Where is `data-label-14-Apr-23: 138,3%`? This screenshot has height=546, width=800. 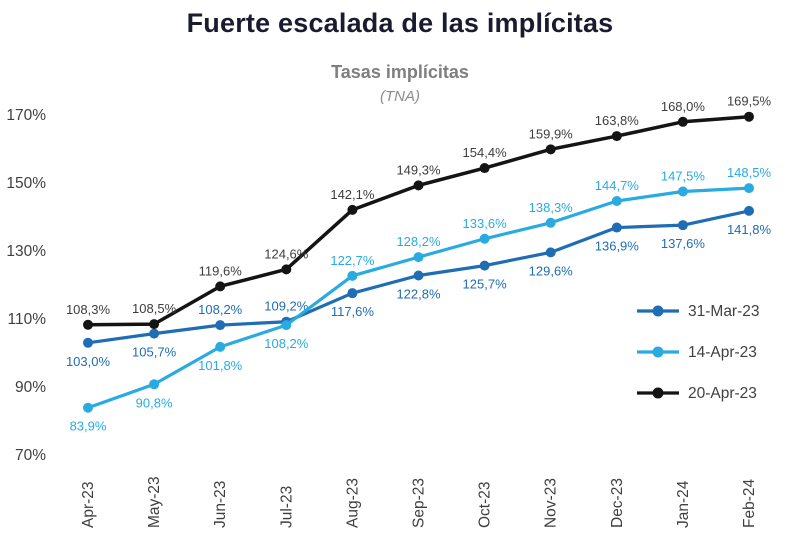
data-label-14-Apr-23: 138,3% is located at coordinates (551, 207).